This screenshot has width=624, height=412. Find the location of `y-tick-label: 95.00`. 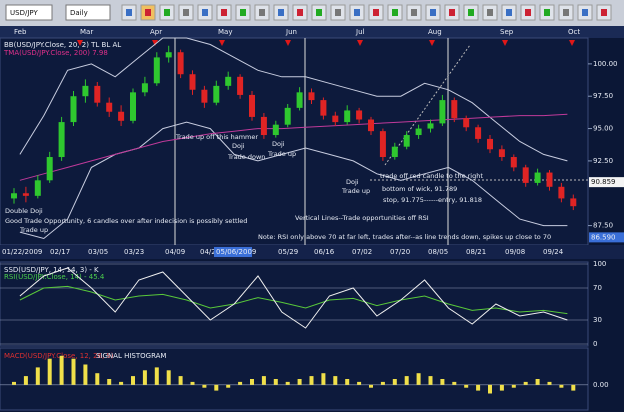

y-tick-label: 95.00 is located at coordinates (603, 129).